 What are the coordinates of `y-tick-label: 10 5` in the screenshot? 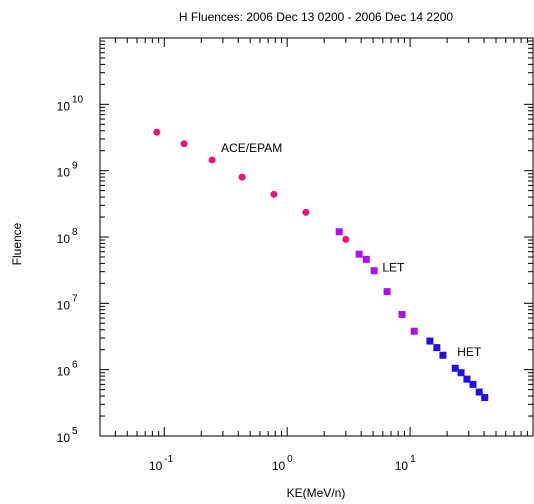 It's located at (67, 435).